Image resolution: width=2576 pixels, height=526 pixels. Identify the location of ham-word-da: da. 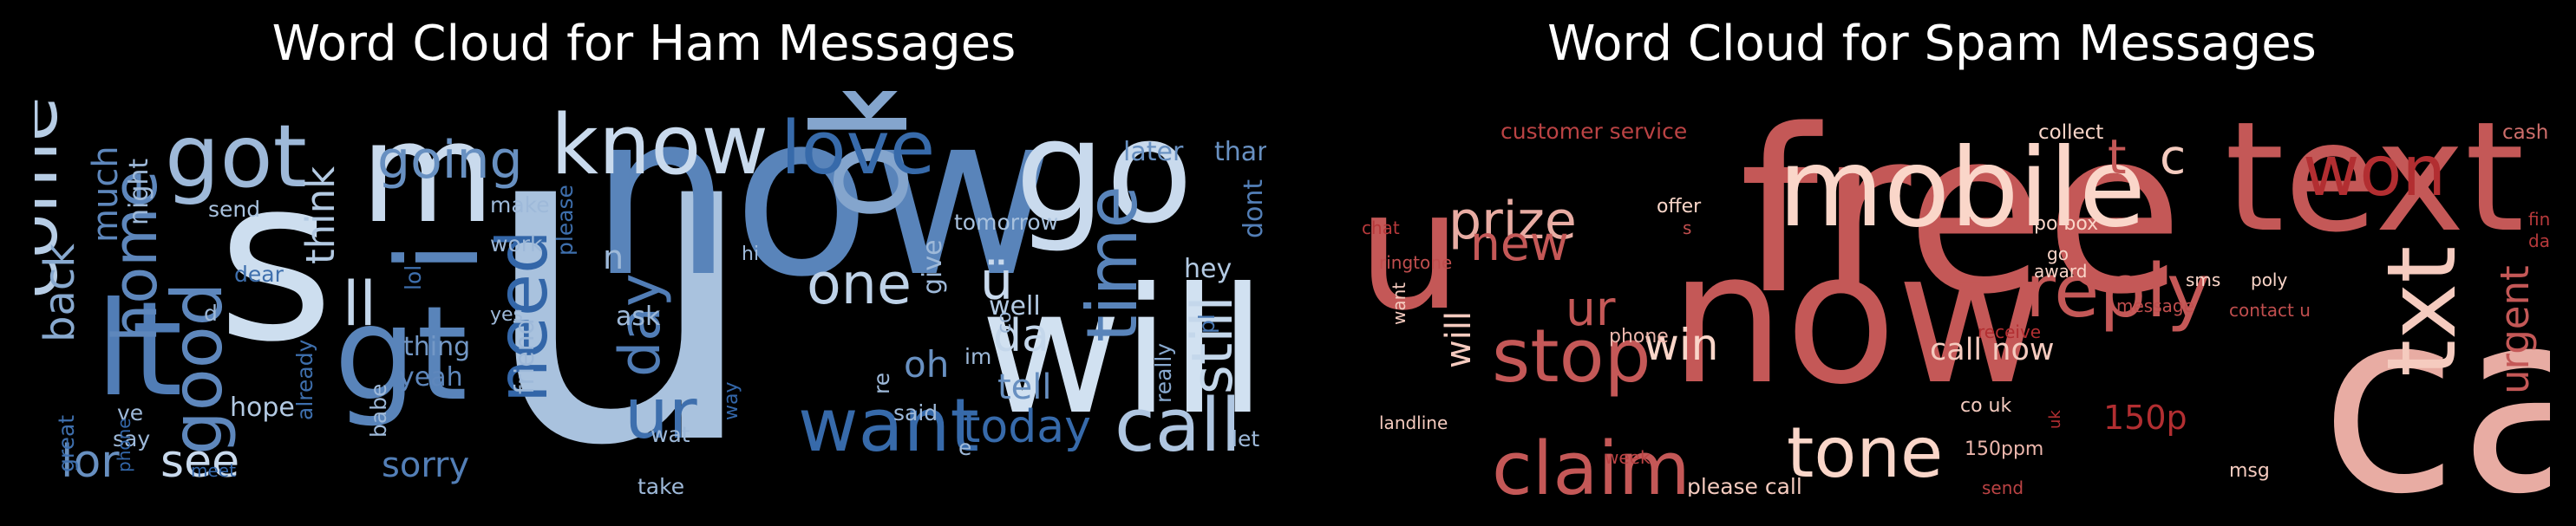
(1021, 336).